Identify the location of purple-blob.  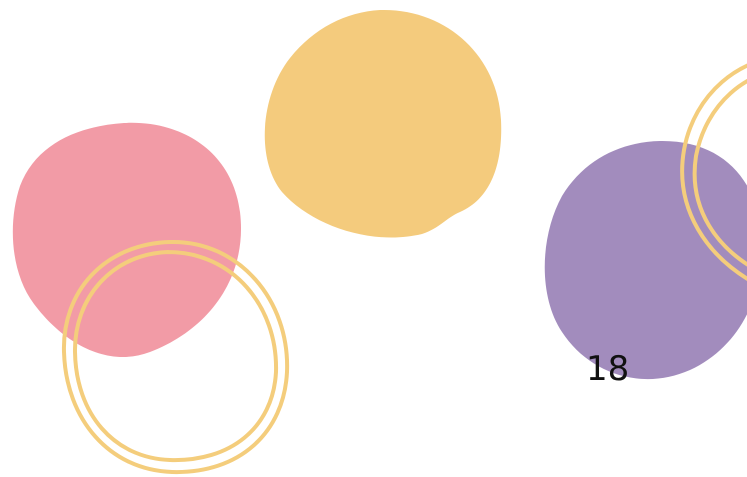
(645, 260).